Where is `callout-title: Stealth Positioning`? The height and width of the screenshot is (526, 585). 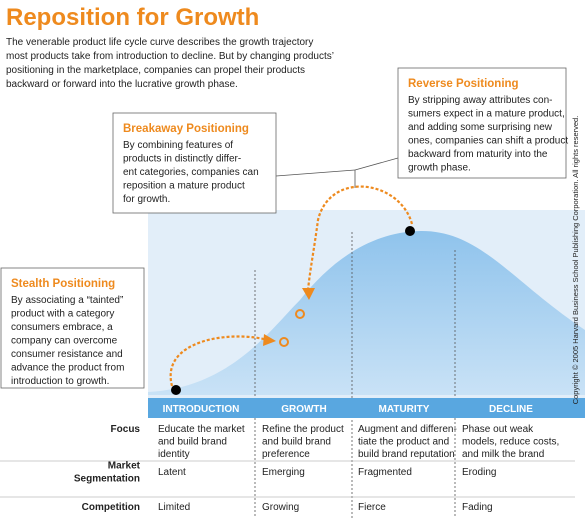
callout-title: Stealth Positioning is located at coordinates (63, 284).